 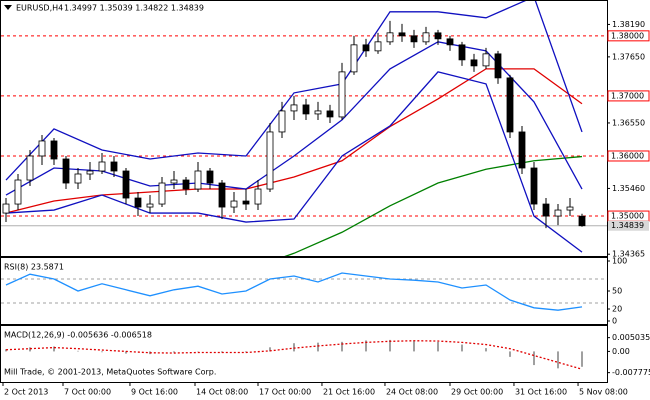 I want to click on x-tick-label: 14 Oct 08:00, so click(x=222, y=392).